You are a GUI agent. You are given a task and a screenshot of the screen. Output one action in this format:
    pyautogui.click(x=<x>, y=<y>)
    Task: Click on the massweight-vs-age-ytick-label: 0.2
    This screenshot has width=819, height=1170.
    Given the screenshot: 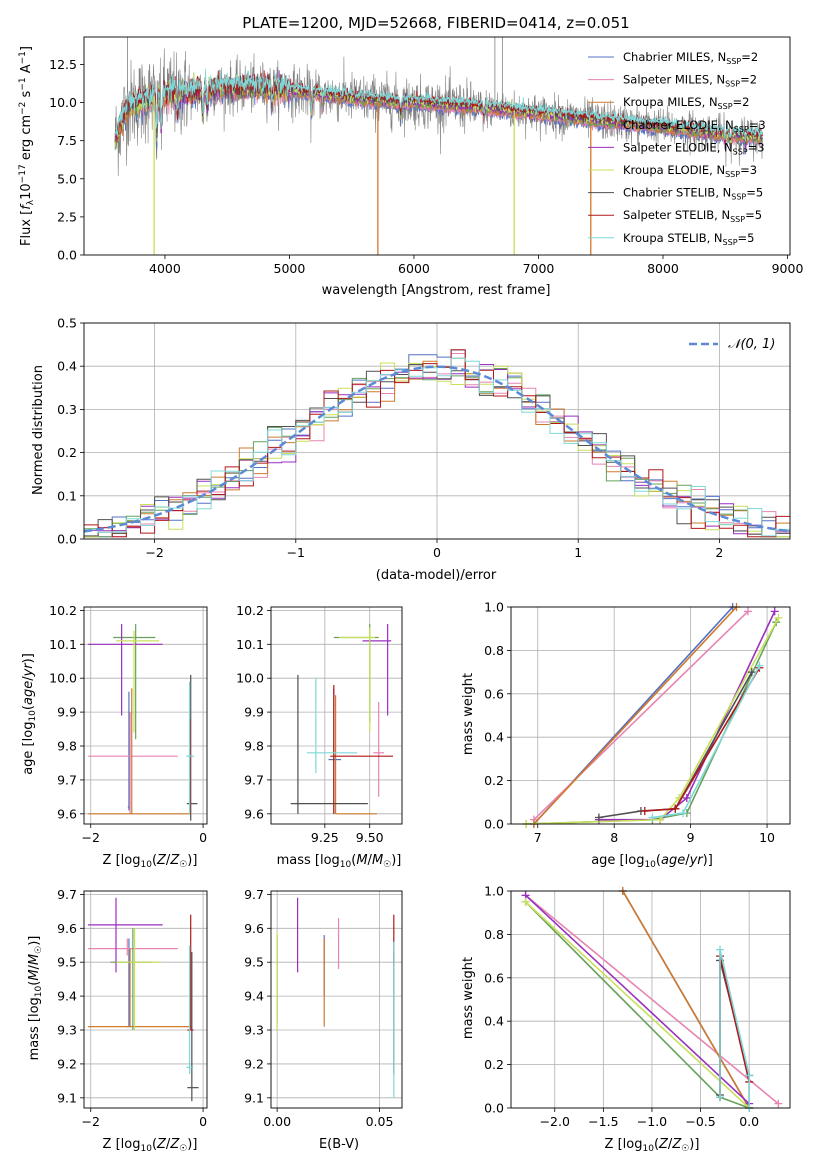 What is the action you would take?
    pyautogui.click(x=494, y=780)
    